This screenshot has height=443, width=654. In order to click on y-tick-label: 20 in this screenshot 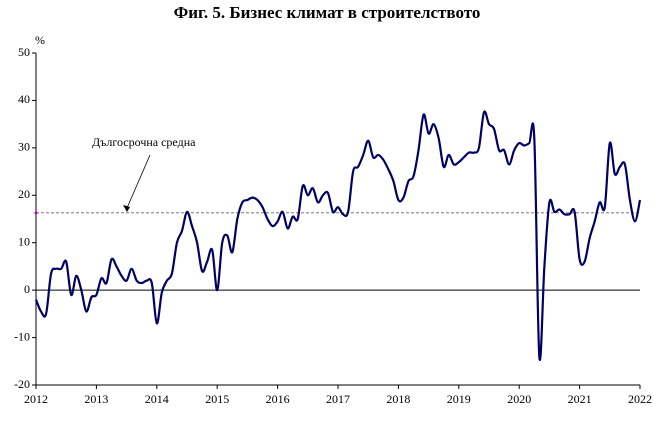, I will do `click(24, 194)`.